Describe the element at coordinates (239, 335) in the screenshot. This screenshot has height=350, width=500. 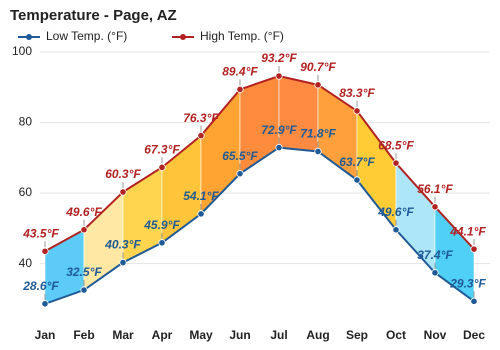
I see `x-tick-label: Jun` at that location.